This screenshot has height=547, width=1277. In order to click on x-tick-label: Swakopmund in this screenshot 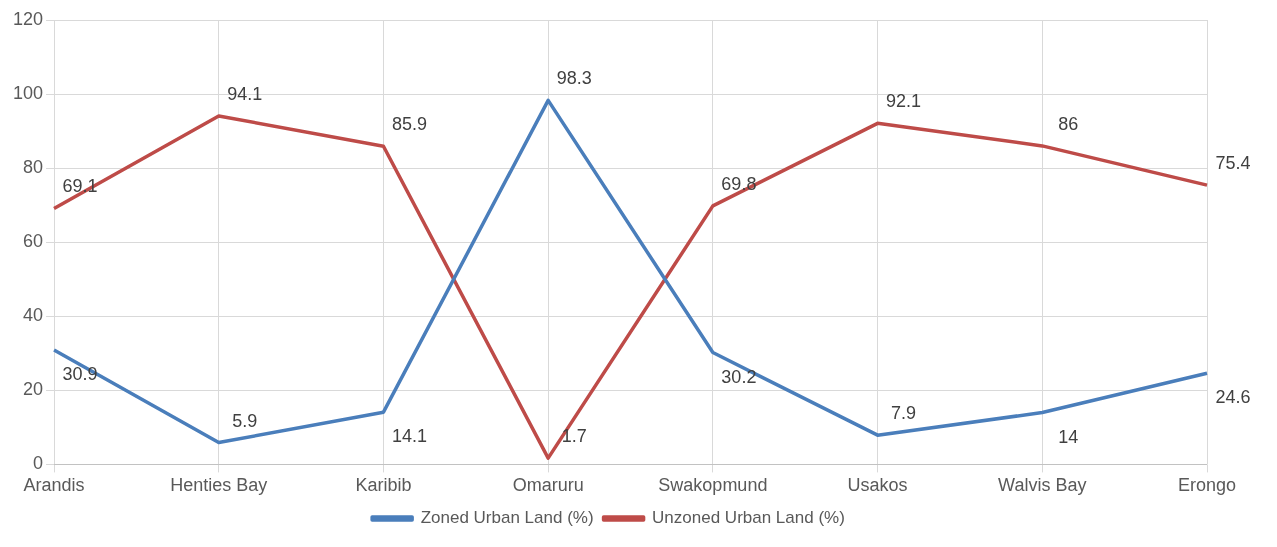, I will do `click(713, 485)`.